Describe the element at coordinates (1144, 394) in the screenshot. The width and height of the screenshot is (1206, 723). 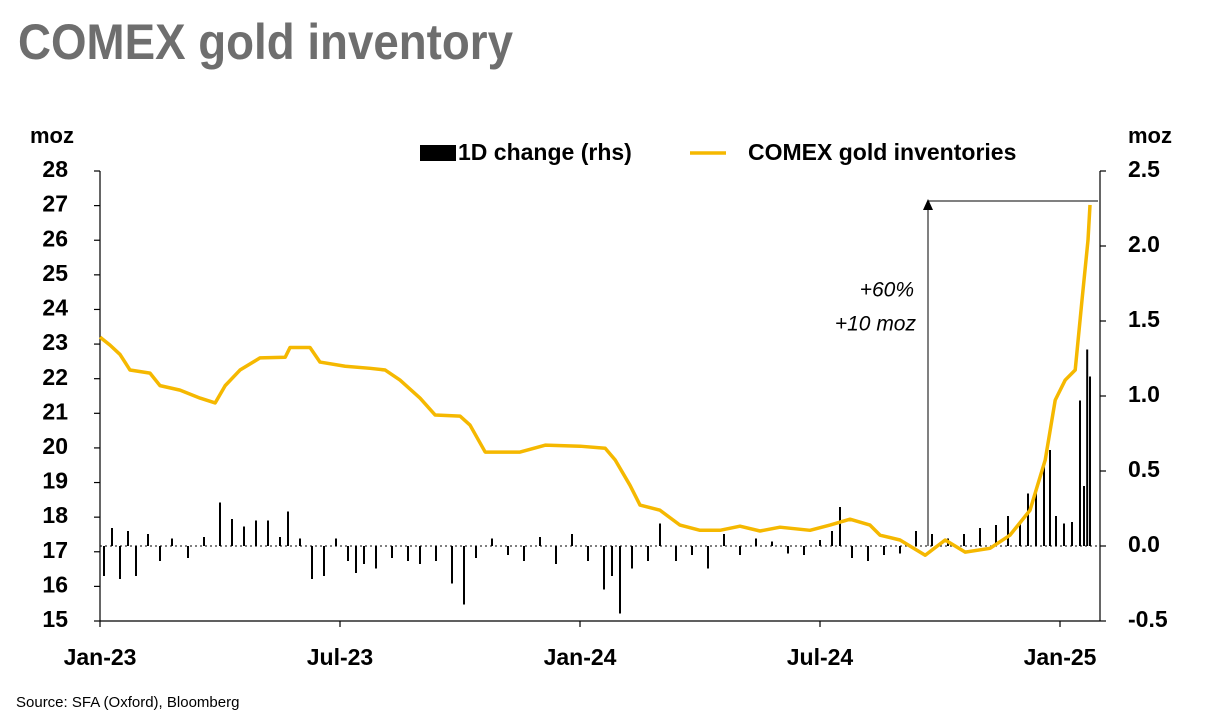
I see `y2-tick-label: 1.0` at that location.